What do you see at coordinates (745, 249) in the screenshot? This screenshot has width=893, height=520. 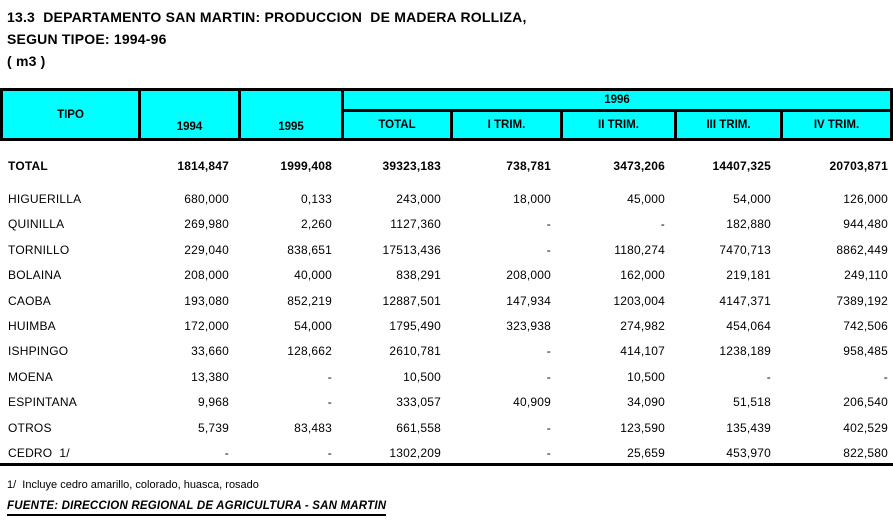 I see `cell-1996-trim-3: 7470,713` at bounding box center [745, 249].